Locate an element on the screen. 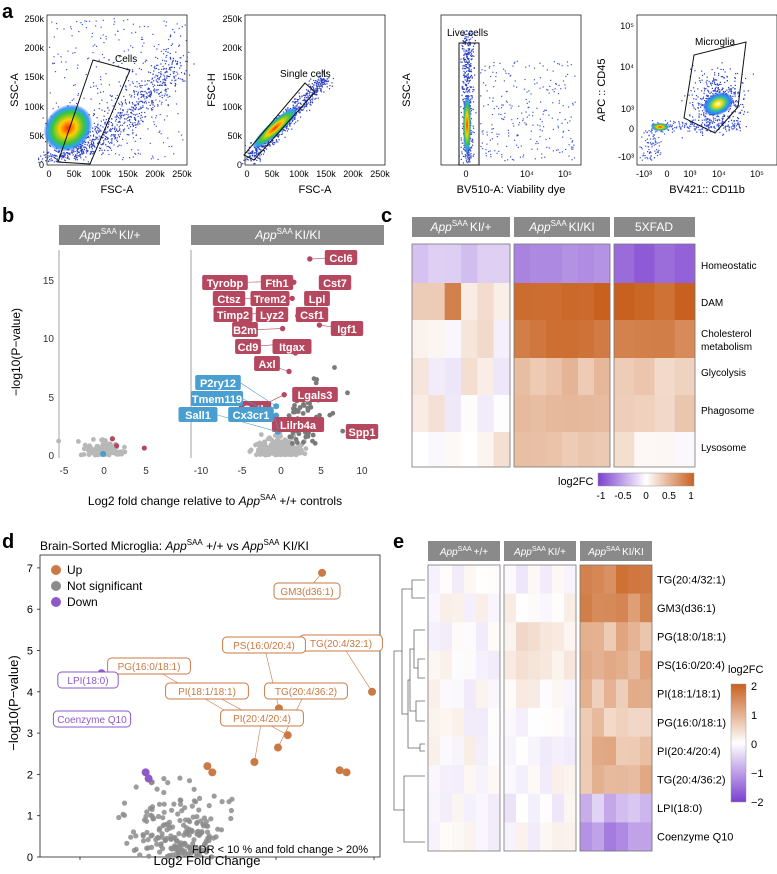 The height and width of the screenshot is (874, 777). lipid-label: GM3(d36:1) is located at coordinates (306, 592).